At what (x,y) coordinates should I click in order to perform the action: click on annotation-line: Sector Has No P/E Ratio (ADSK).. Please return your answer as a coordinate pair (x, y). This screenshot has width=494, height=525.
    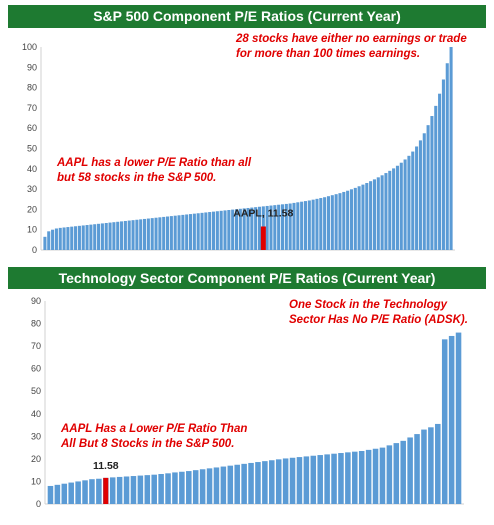
    Looking at the image, I should click on (378, 320).